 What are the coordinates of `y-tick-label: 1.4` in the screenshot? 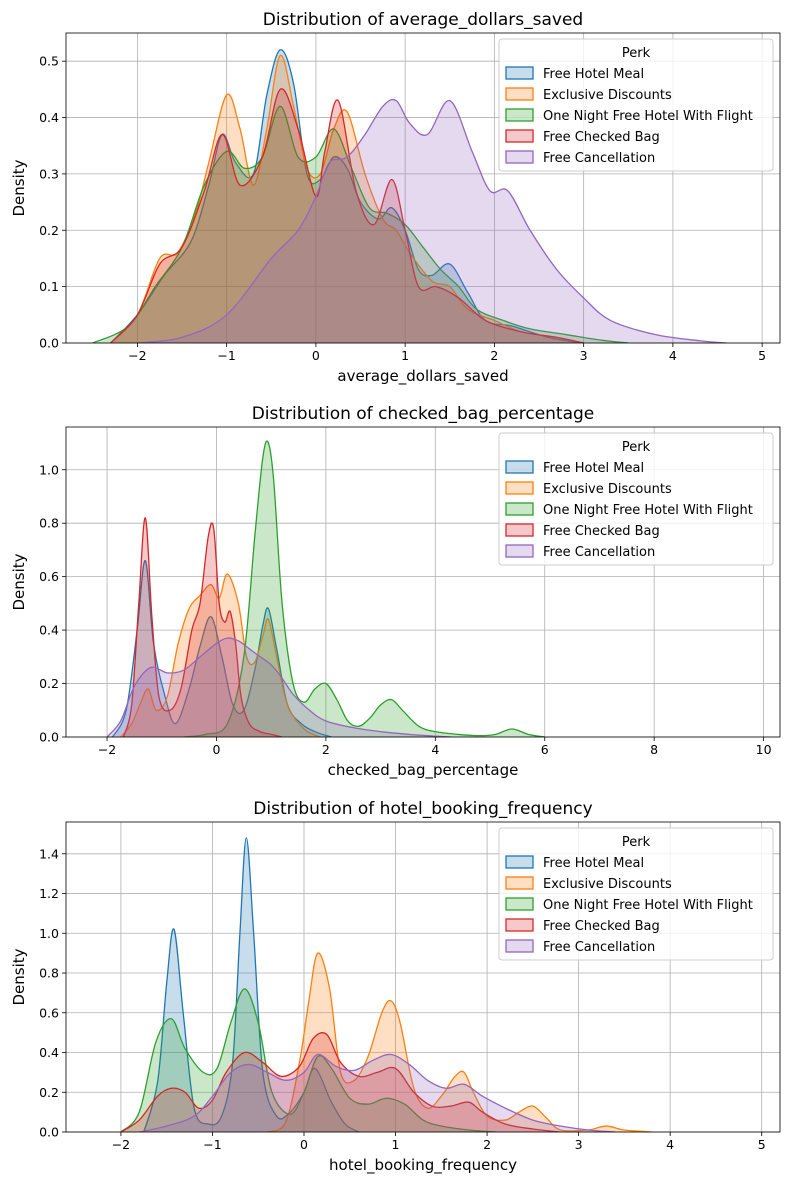 It's located at (49, 853).